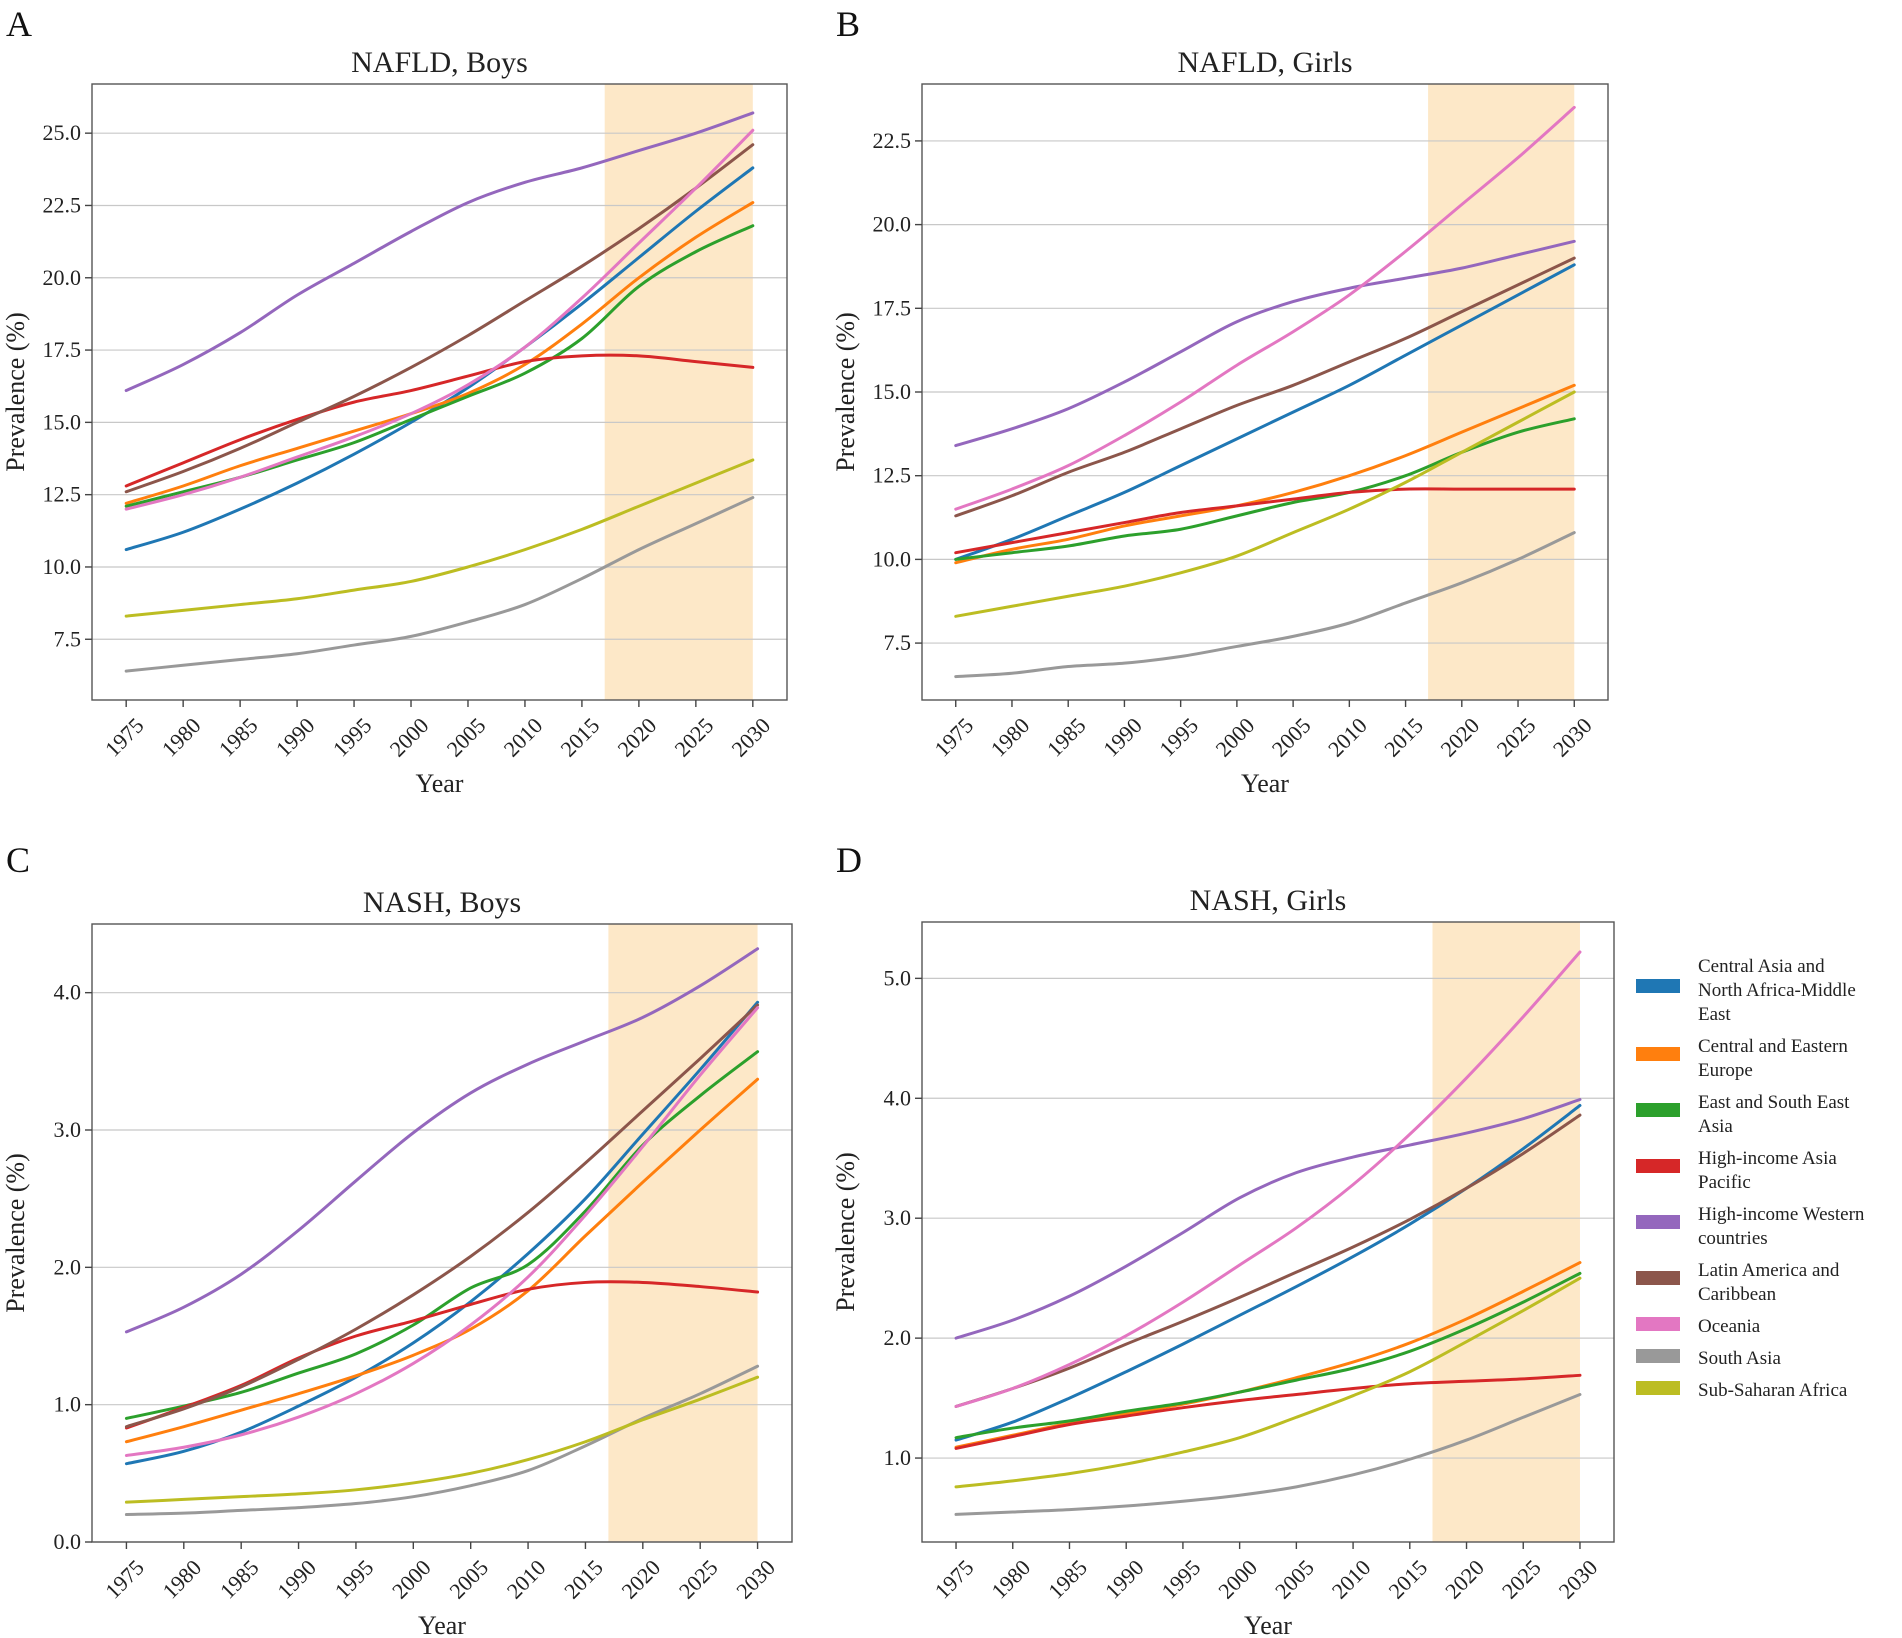  I want to click on legend-label-line: High-income Asia, so click(1767, 1158).